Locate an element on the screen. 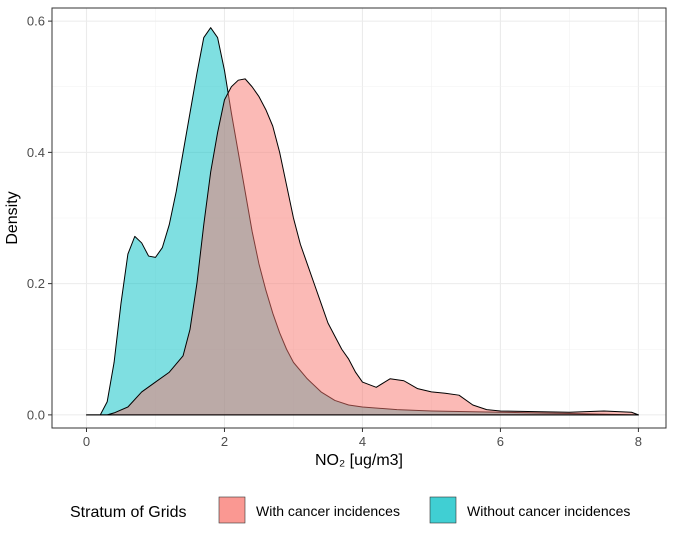  y-axis-ticks: 0.0 0.2 0.4 0.6 is located at coordinates (39, 218).